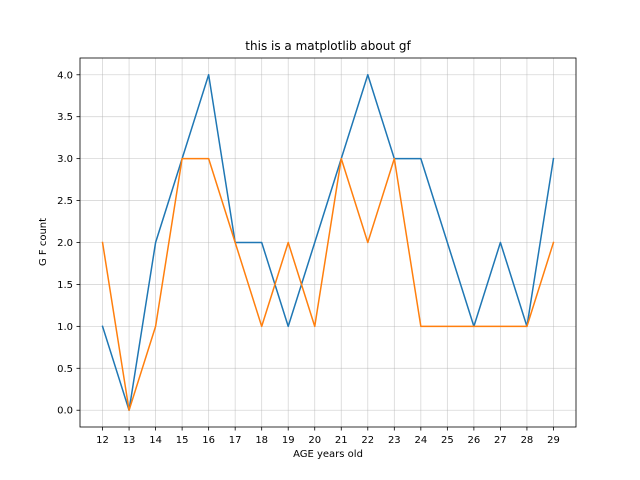 The height and width of the screenshot is (480, 640). I want to click on x-tick-label: 16, so click(208, 440).